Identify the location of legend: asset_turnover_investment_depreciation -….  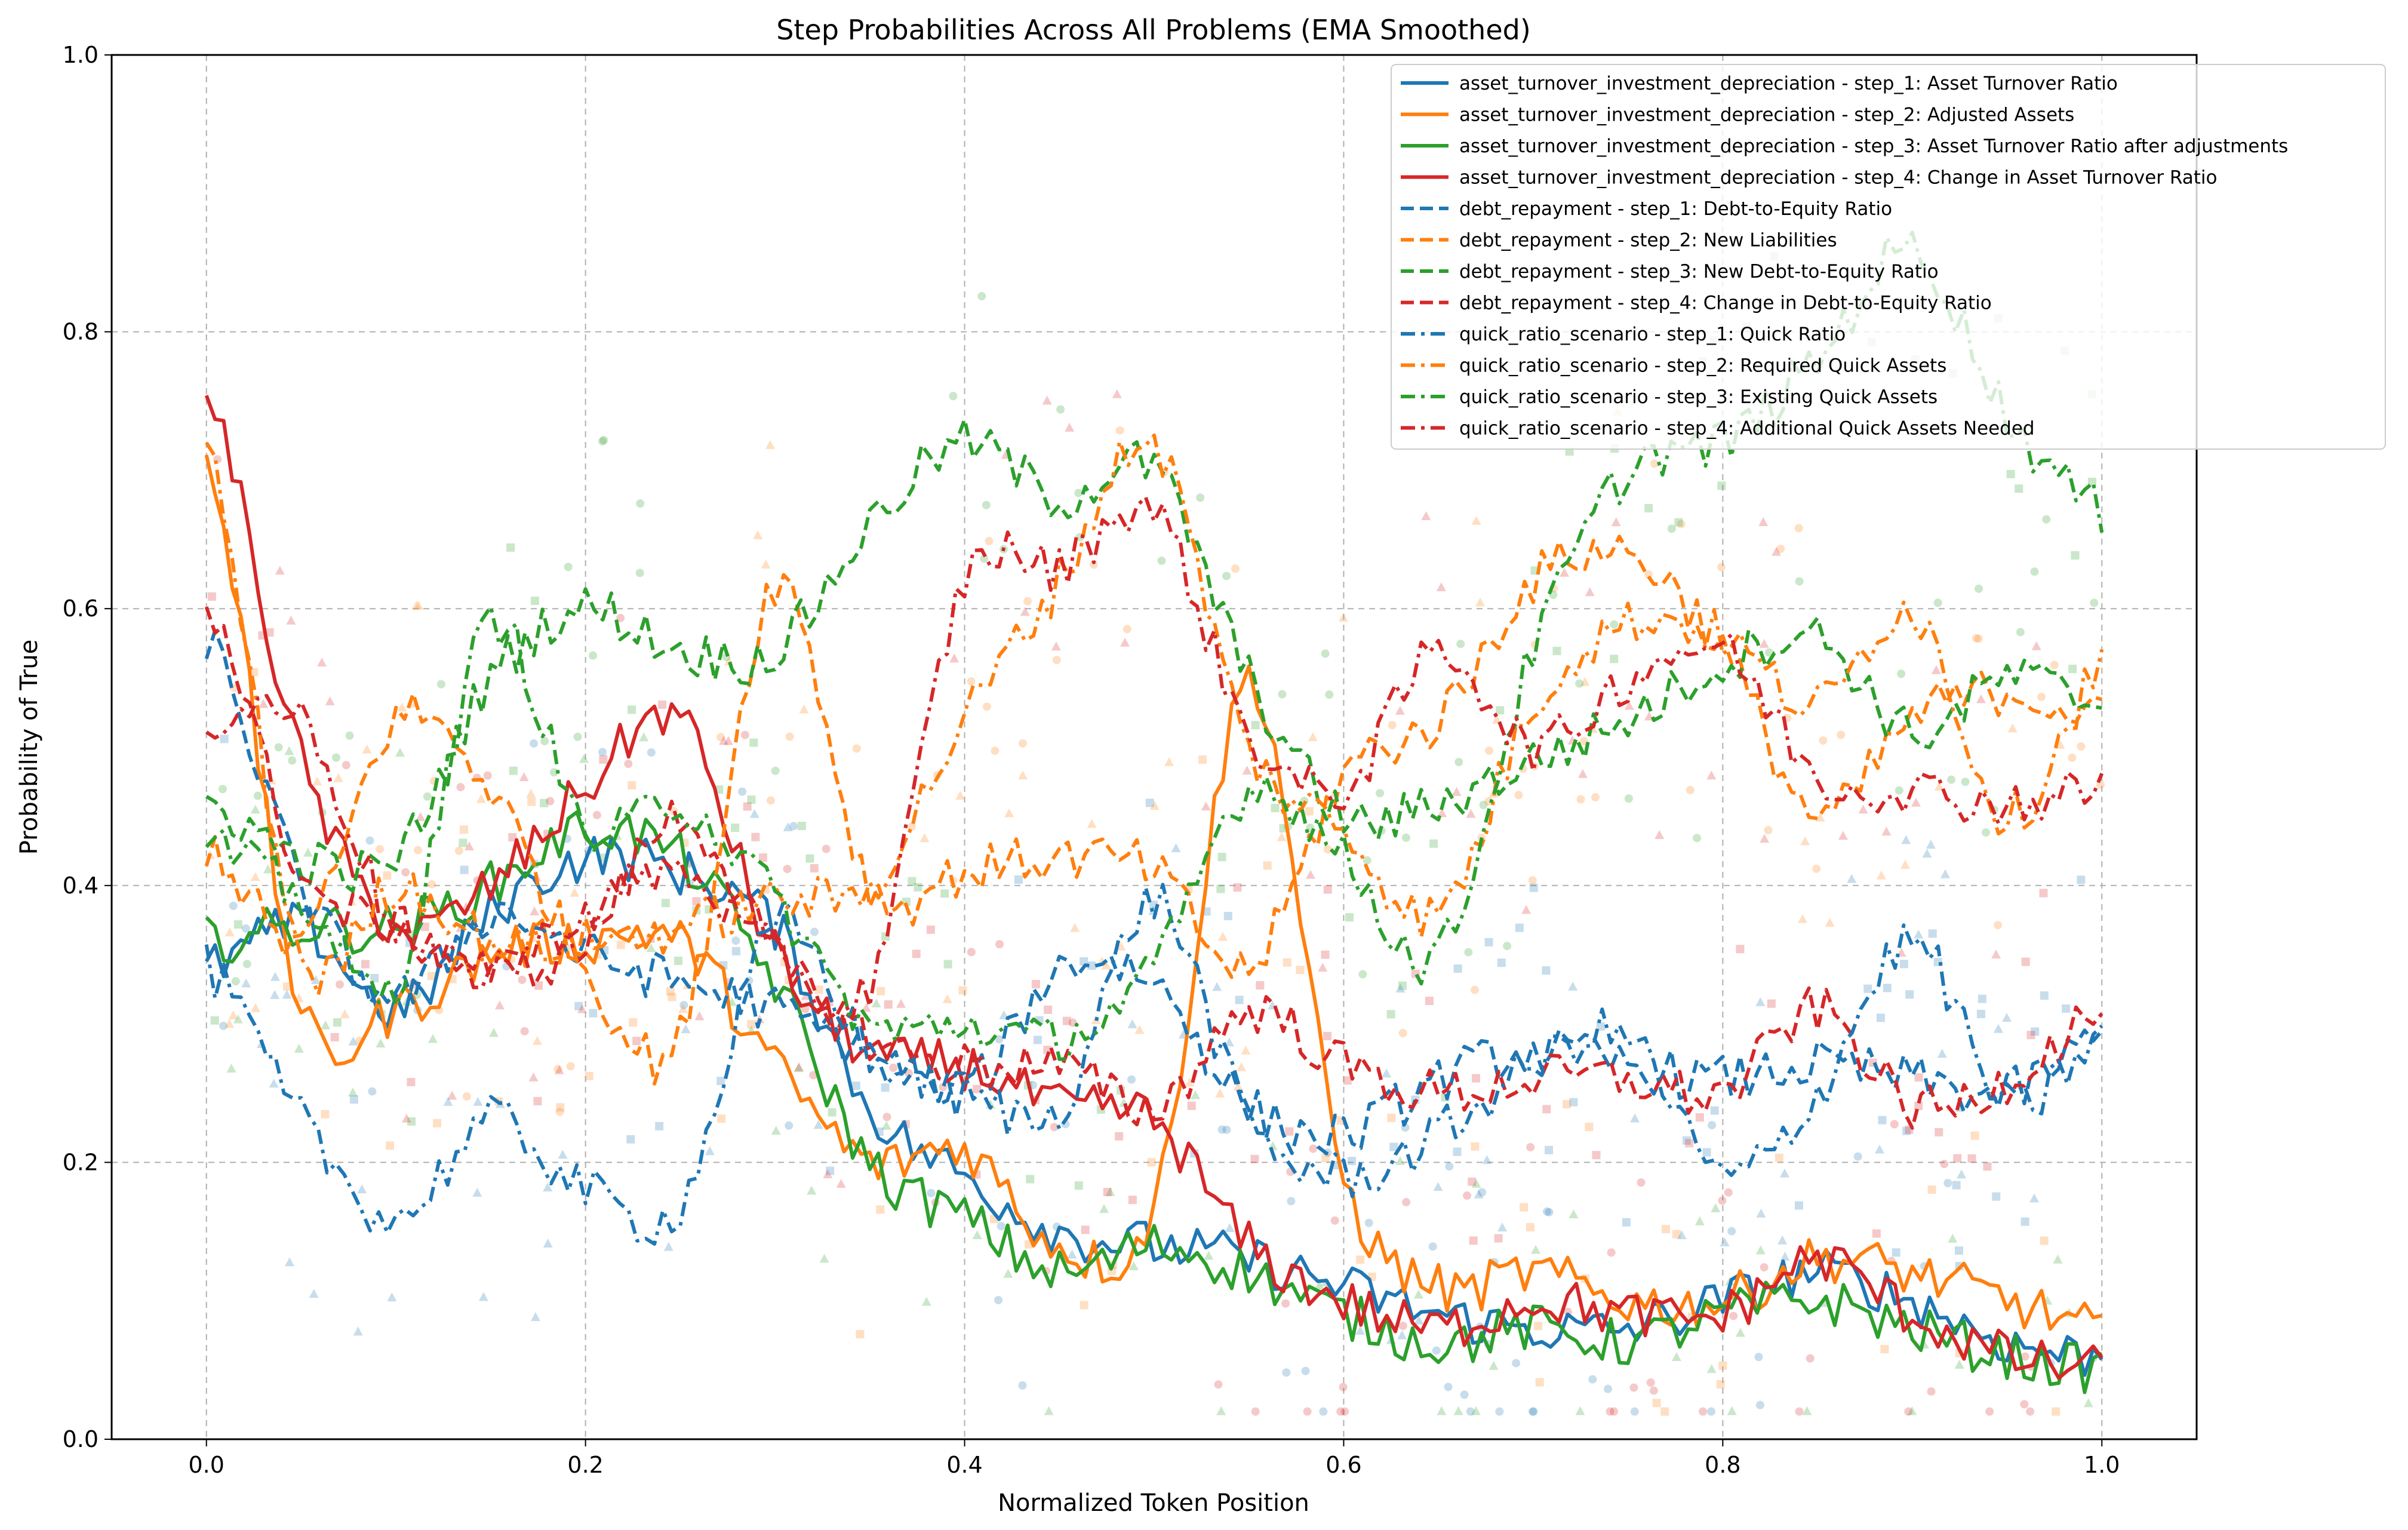
(1888, 257).